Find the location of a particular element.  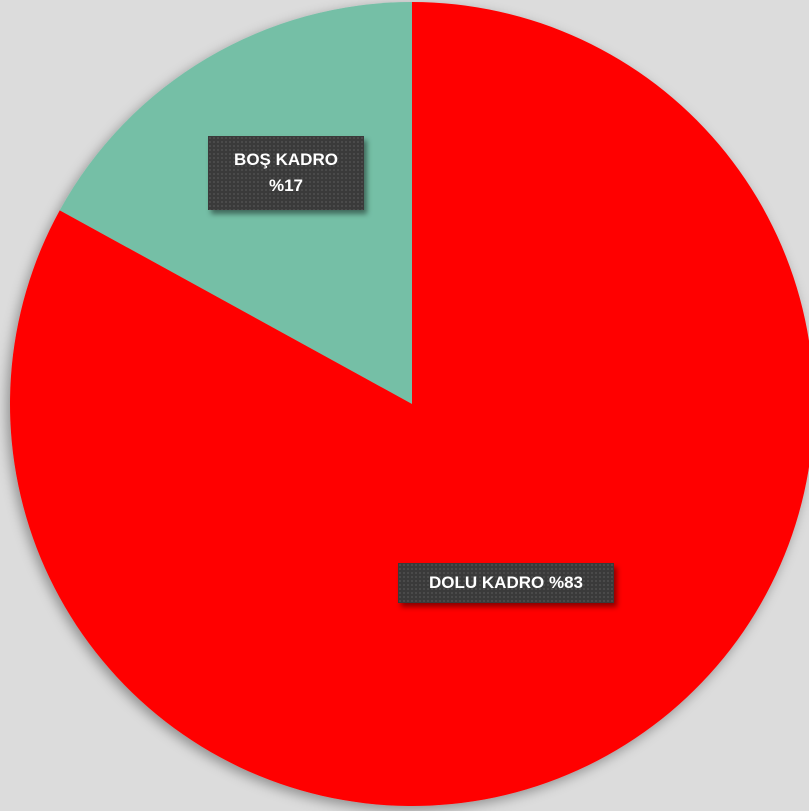

data-label-dolu-kadro: DOLU KADRO %83 is located at coordinates (506, 583).